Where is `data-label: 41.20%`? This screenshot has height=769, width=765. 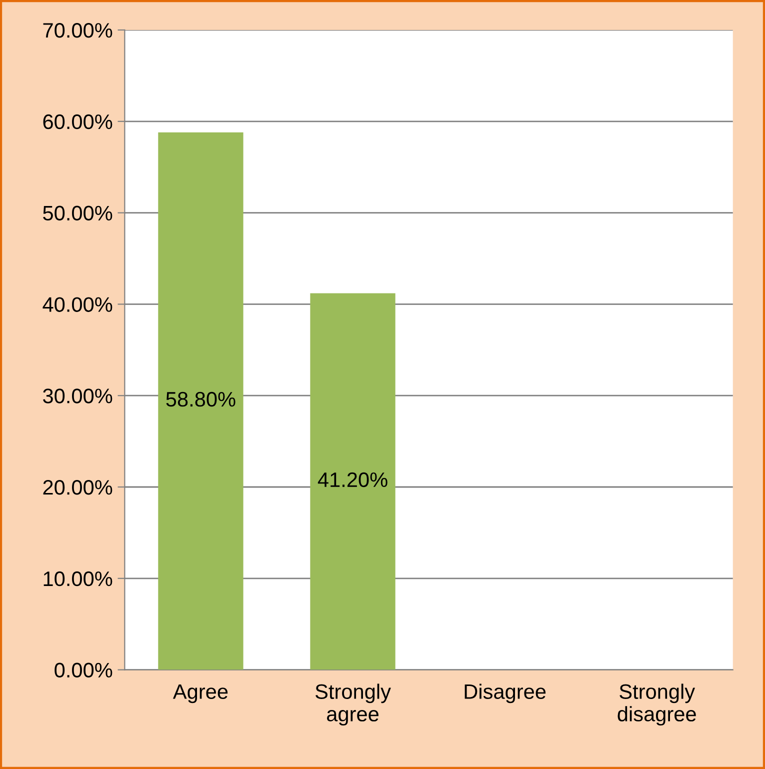 data-label: 41.20% is located at coordinates (353, 480).